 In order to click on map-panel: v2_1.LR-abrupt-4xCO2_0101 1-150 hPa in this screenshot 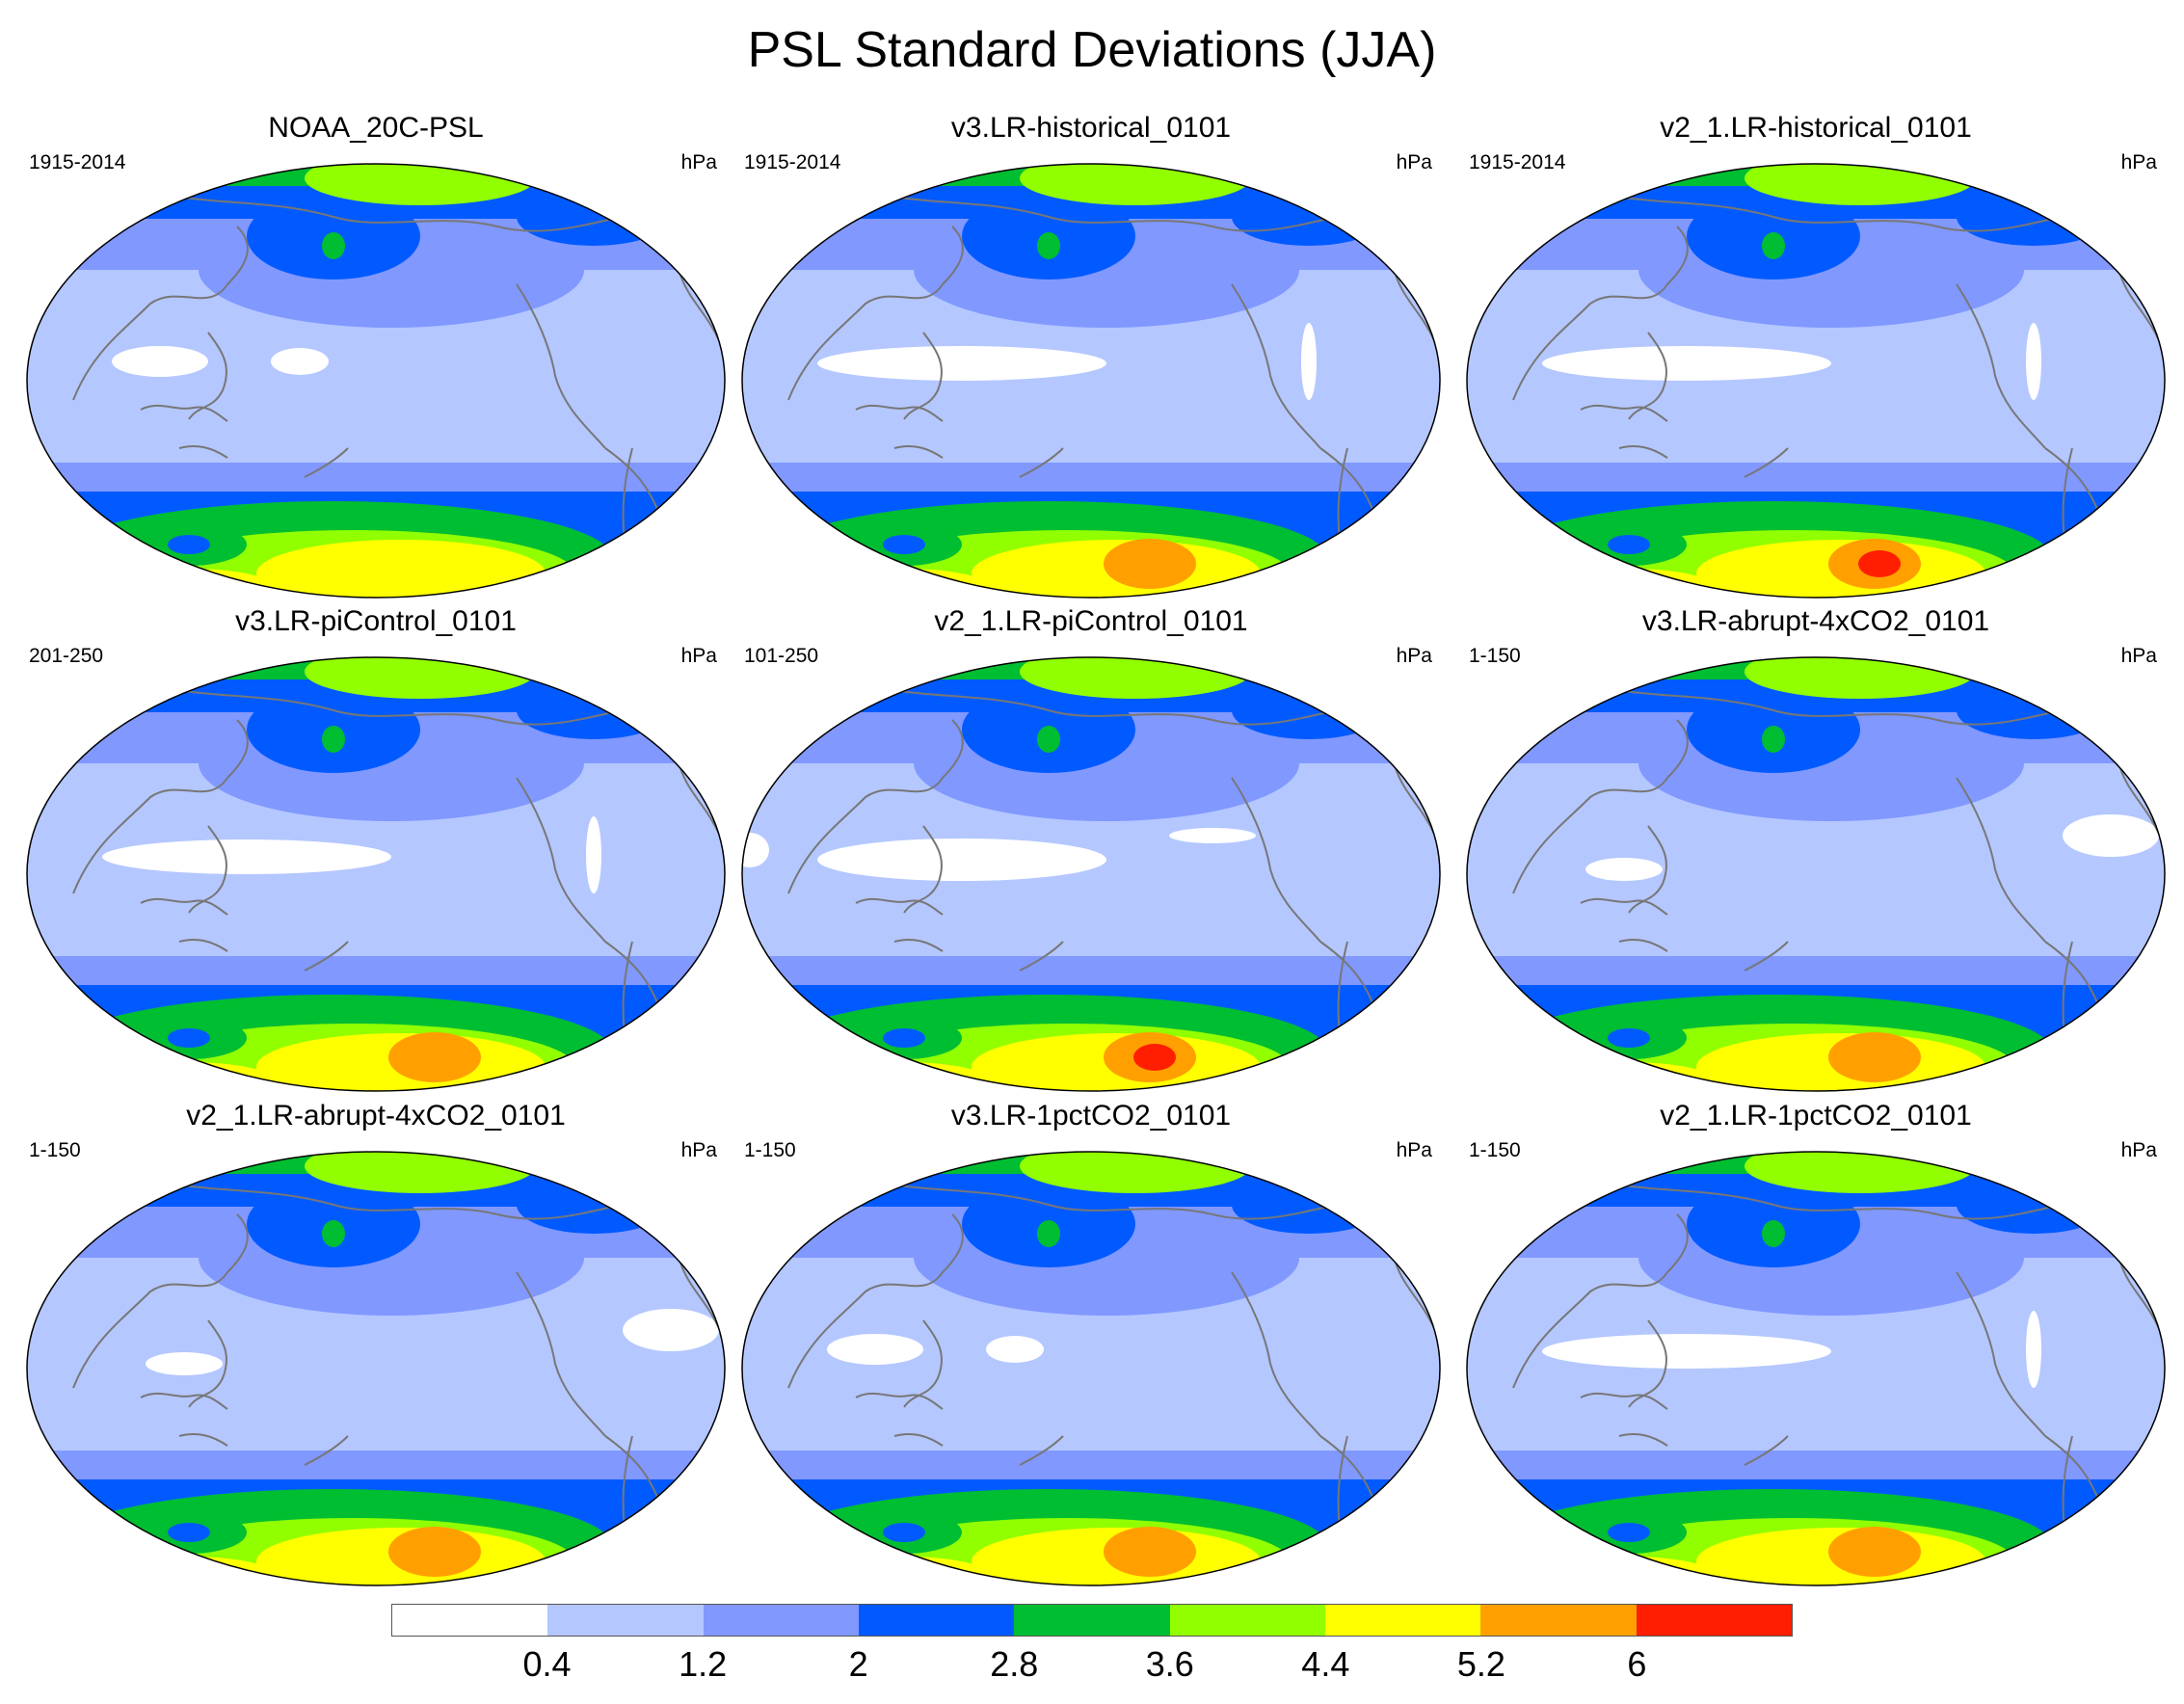, I will do `click(376, 1343)`.